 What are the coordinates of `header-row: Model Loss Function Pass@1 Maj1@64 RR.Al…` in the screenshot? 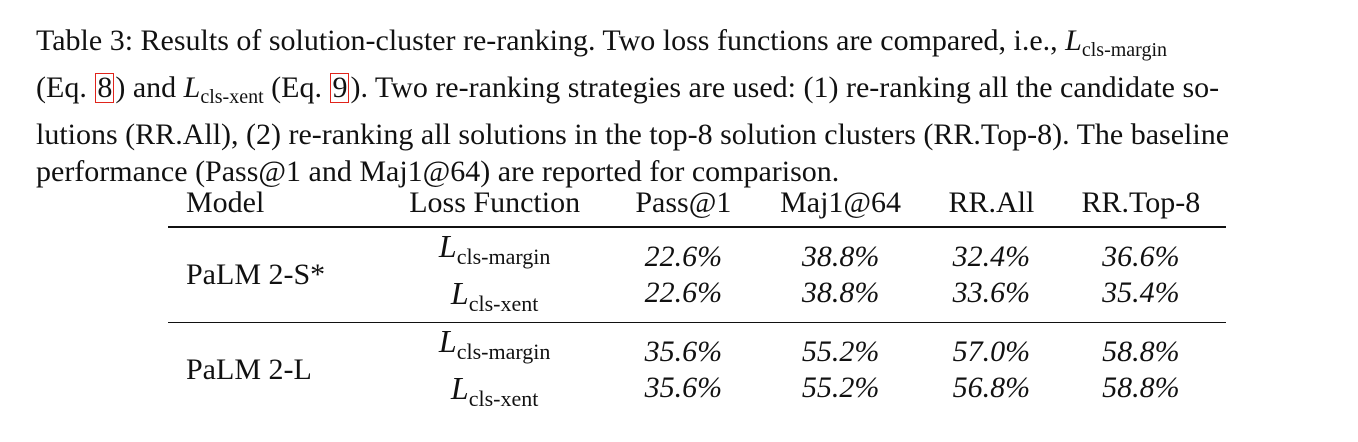 It's located at (697, 204).